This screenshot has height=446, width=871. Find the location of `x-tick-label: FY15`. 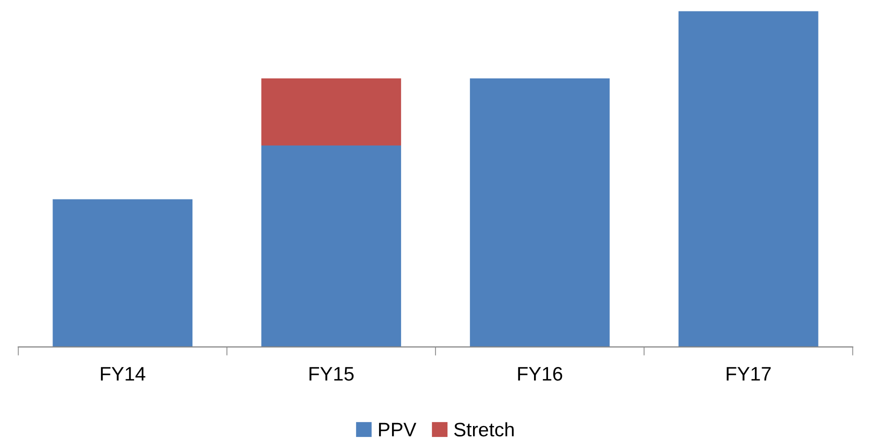

x-tick-label: FY15 is located at coordinates (332, 374).